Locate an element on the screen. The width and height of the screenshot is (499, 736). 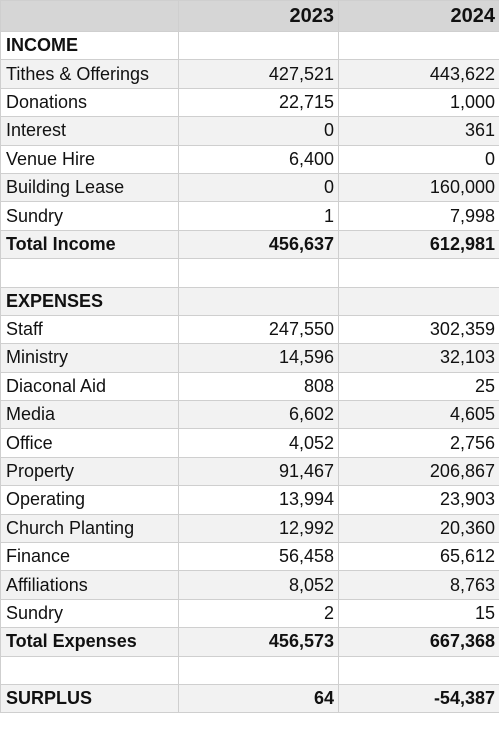
item-row: Operating 13,994 23,903 is located at coordinates (249, 500).